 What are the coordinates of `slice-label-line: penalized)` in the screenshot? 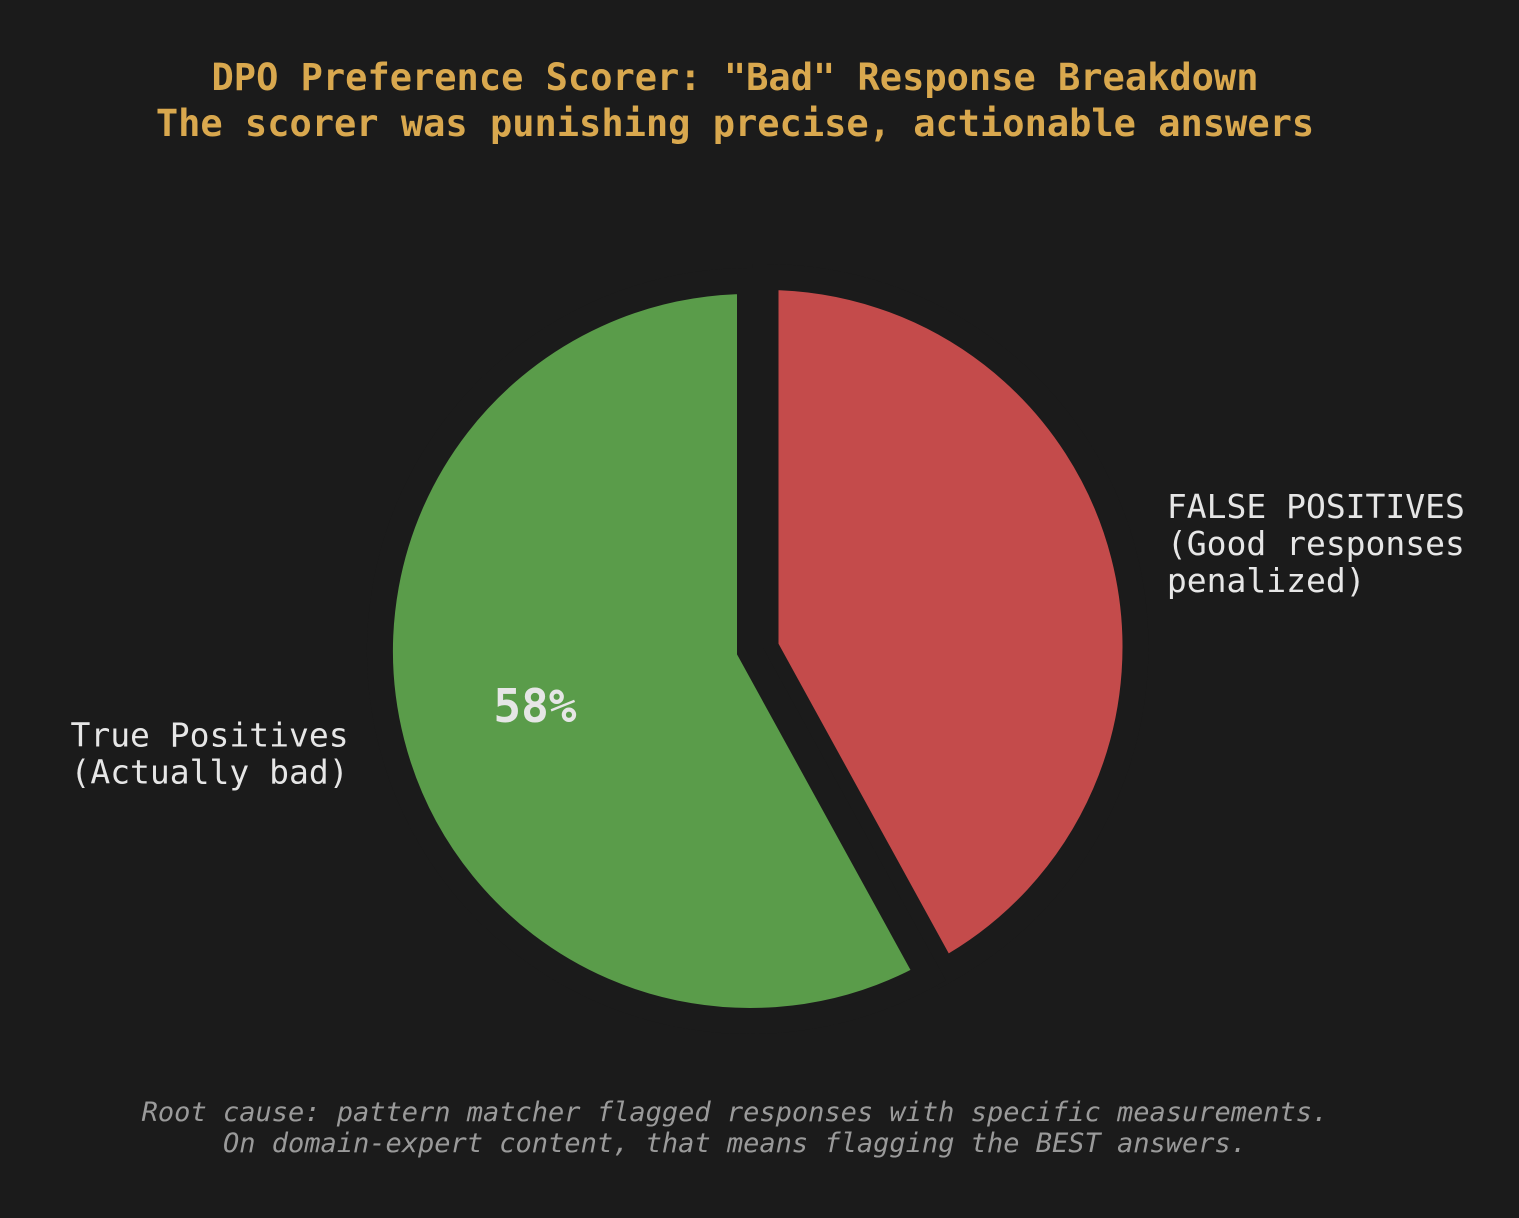 It's located at (1266, 580).